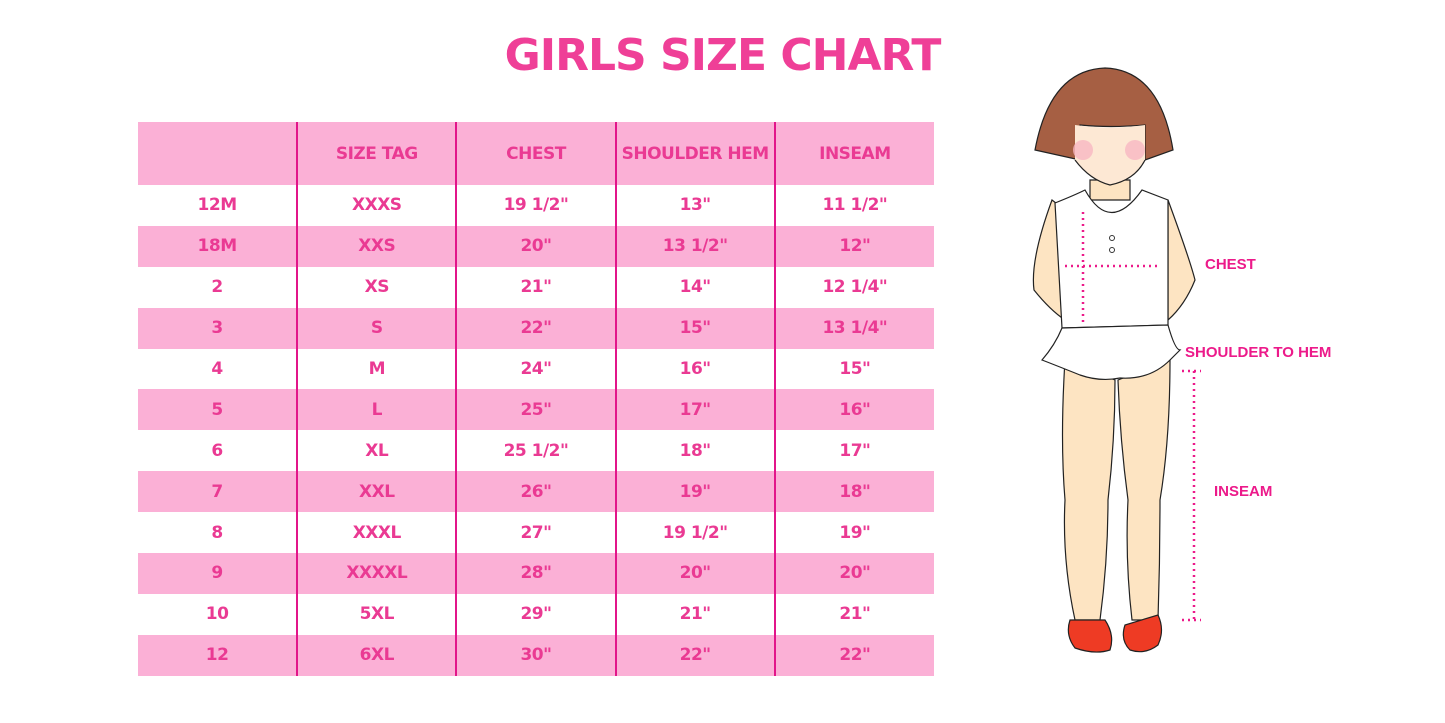 The image size is (1445, 723). Describe the element at coordinates (217, 450) in the screenshot. I see `table-cell: 6` at that location.